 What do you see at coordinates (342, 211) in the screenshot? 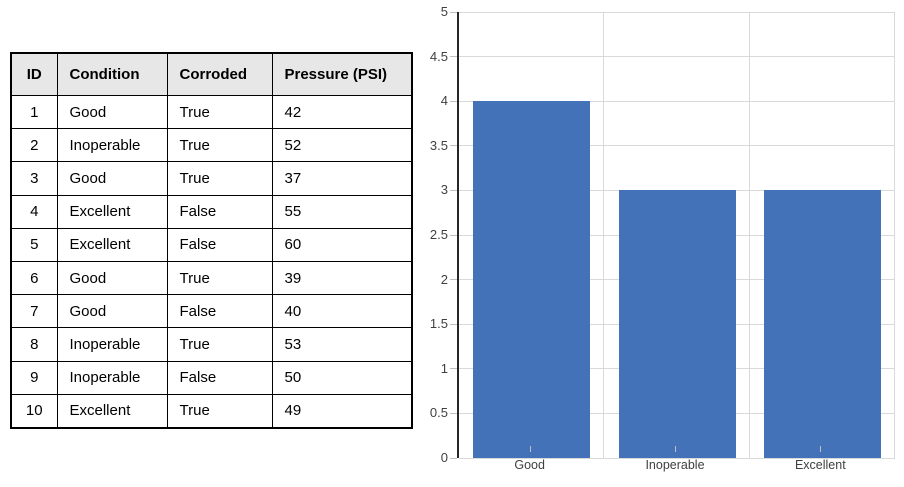
I see `table-cell: 55` at bounding box center [342, 211].